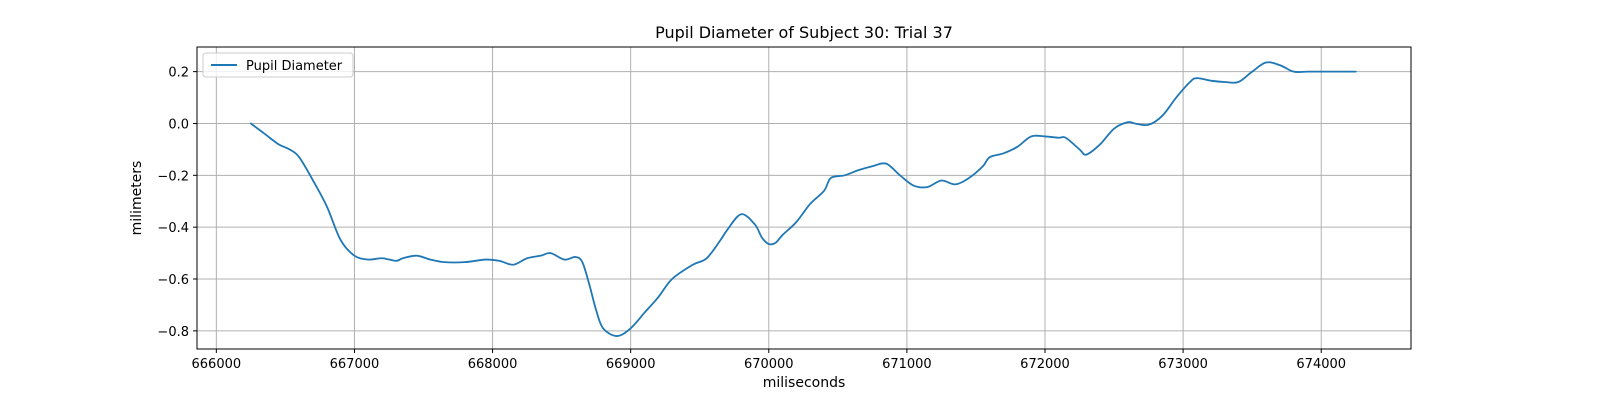 The height and width of the screenshot is (400, 1600). Describe the element at coordinates (217, 364) in the screenshot. I see `x-tick-label: 666000` at that location.